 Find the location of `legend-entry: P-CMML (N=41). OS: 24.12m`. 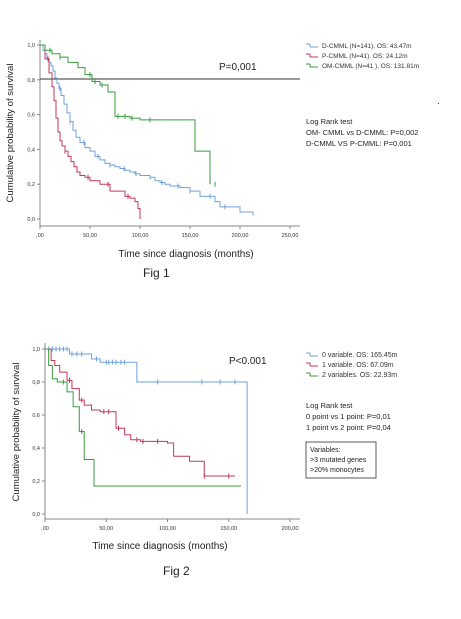

legend-entry: P-CMML (N=41). OS: 24.12m is located at coordinates (365, 56).